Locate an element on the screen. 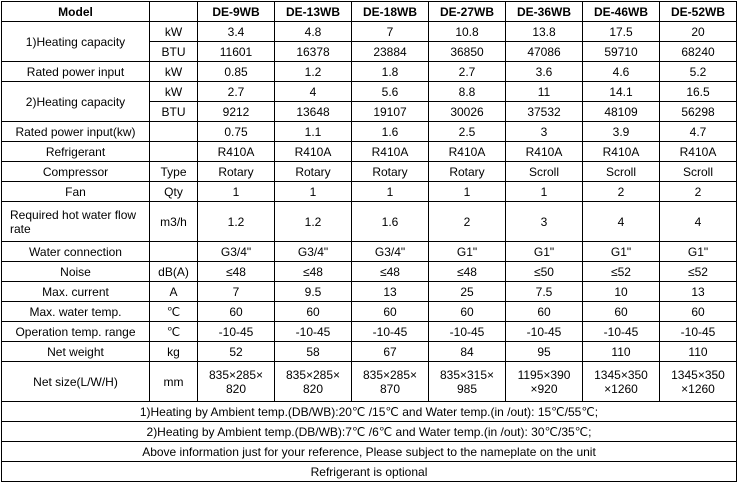 This screenshot has height=487, width=739. value-cell: 67 is located at coordinates (390, 351).